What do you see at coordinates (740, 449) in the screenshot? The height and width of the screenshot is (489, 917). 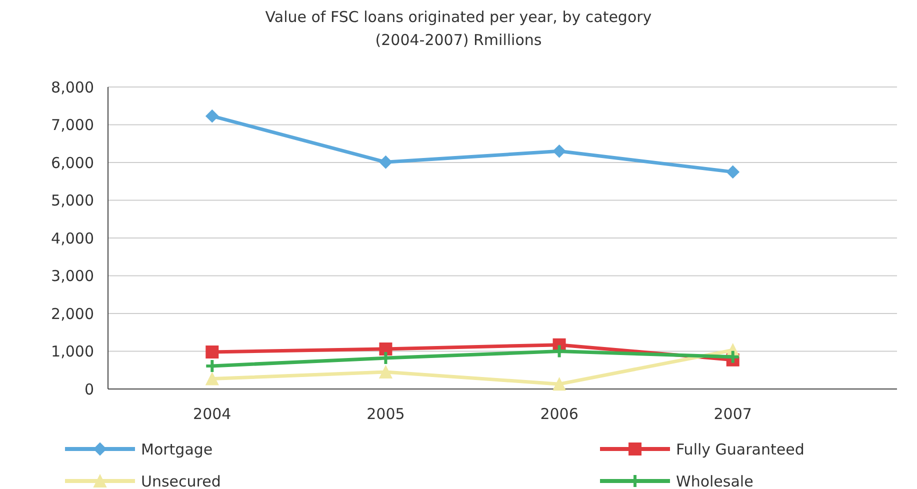 I see `legend-label: Fully Guaranteed` at bounding box center [740, 449].